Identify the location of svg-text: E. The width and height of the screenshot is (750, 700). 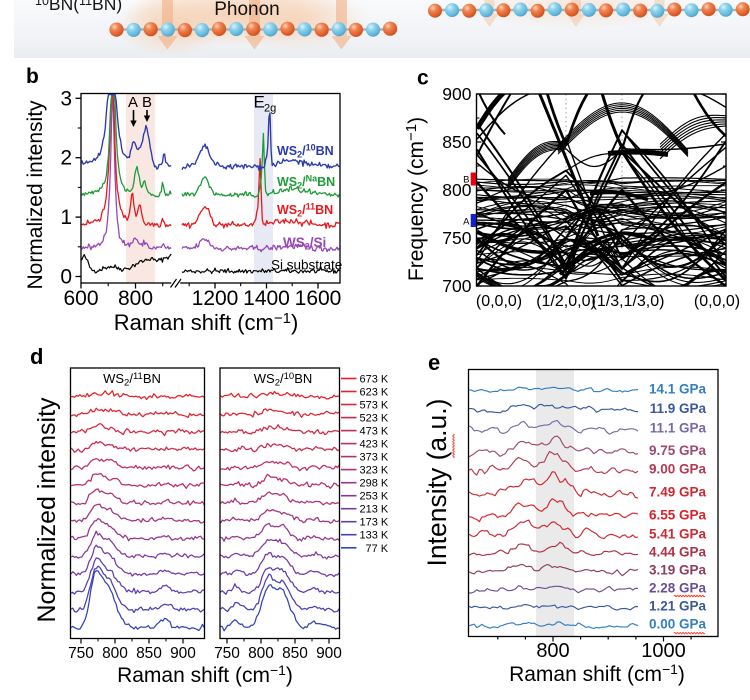
(259, 102).